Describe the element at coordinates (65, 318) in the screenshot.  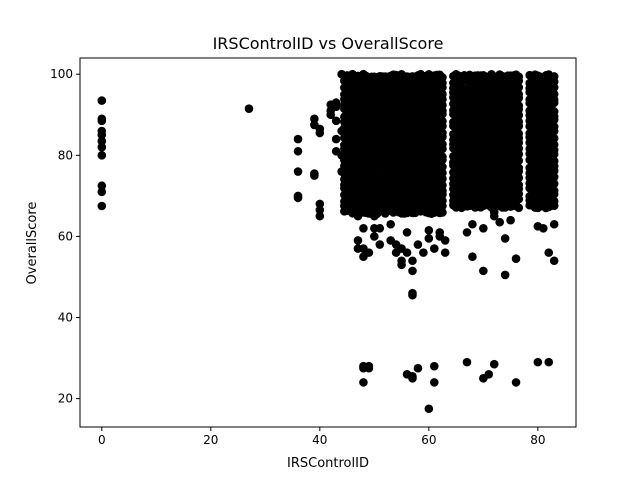
I see `y-tick-label: 40` at that location.